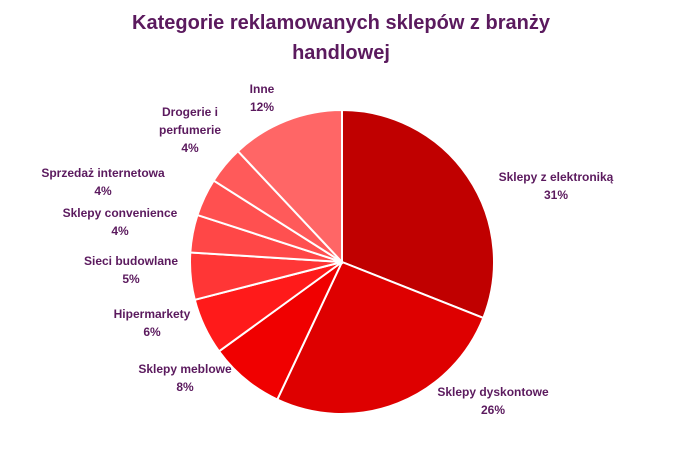 The height and width of the screenshot is (455, 682). What do you see at coordinates (152, 332) in the screenshot?
I see `slice-value-label: 6%` at bounding box center [152, 332].